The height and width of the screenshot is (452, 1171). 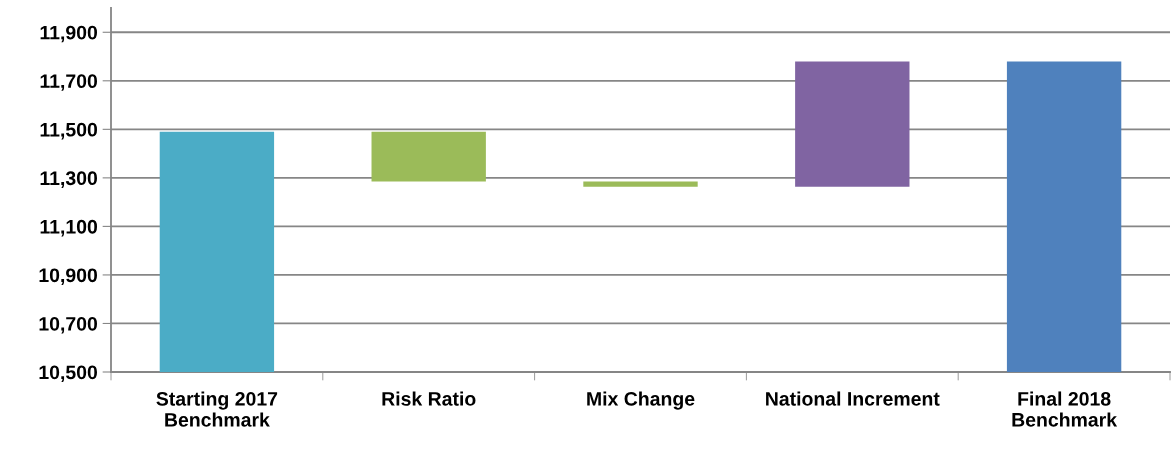 I want to click on y-tick-label: 11,700, so click(x=69, y=82).